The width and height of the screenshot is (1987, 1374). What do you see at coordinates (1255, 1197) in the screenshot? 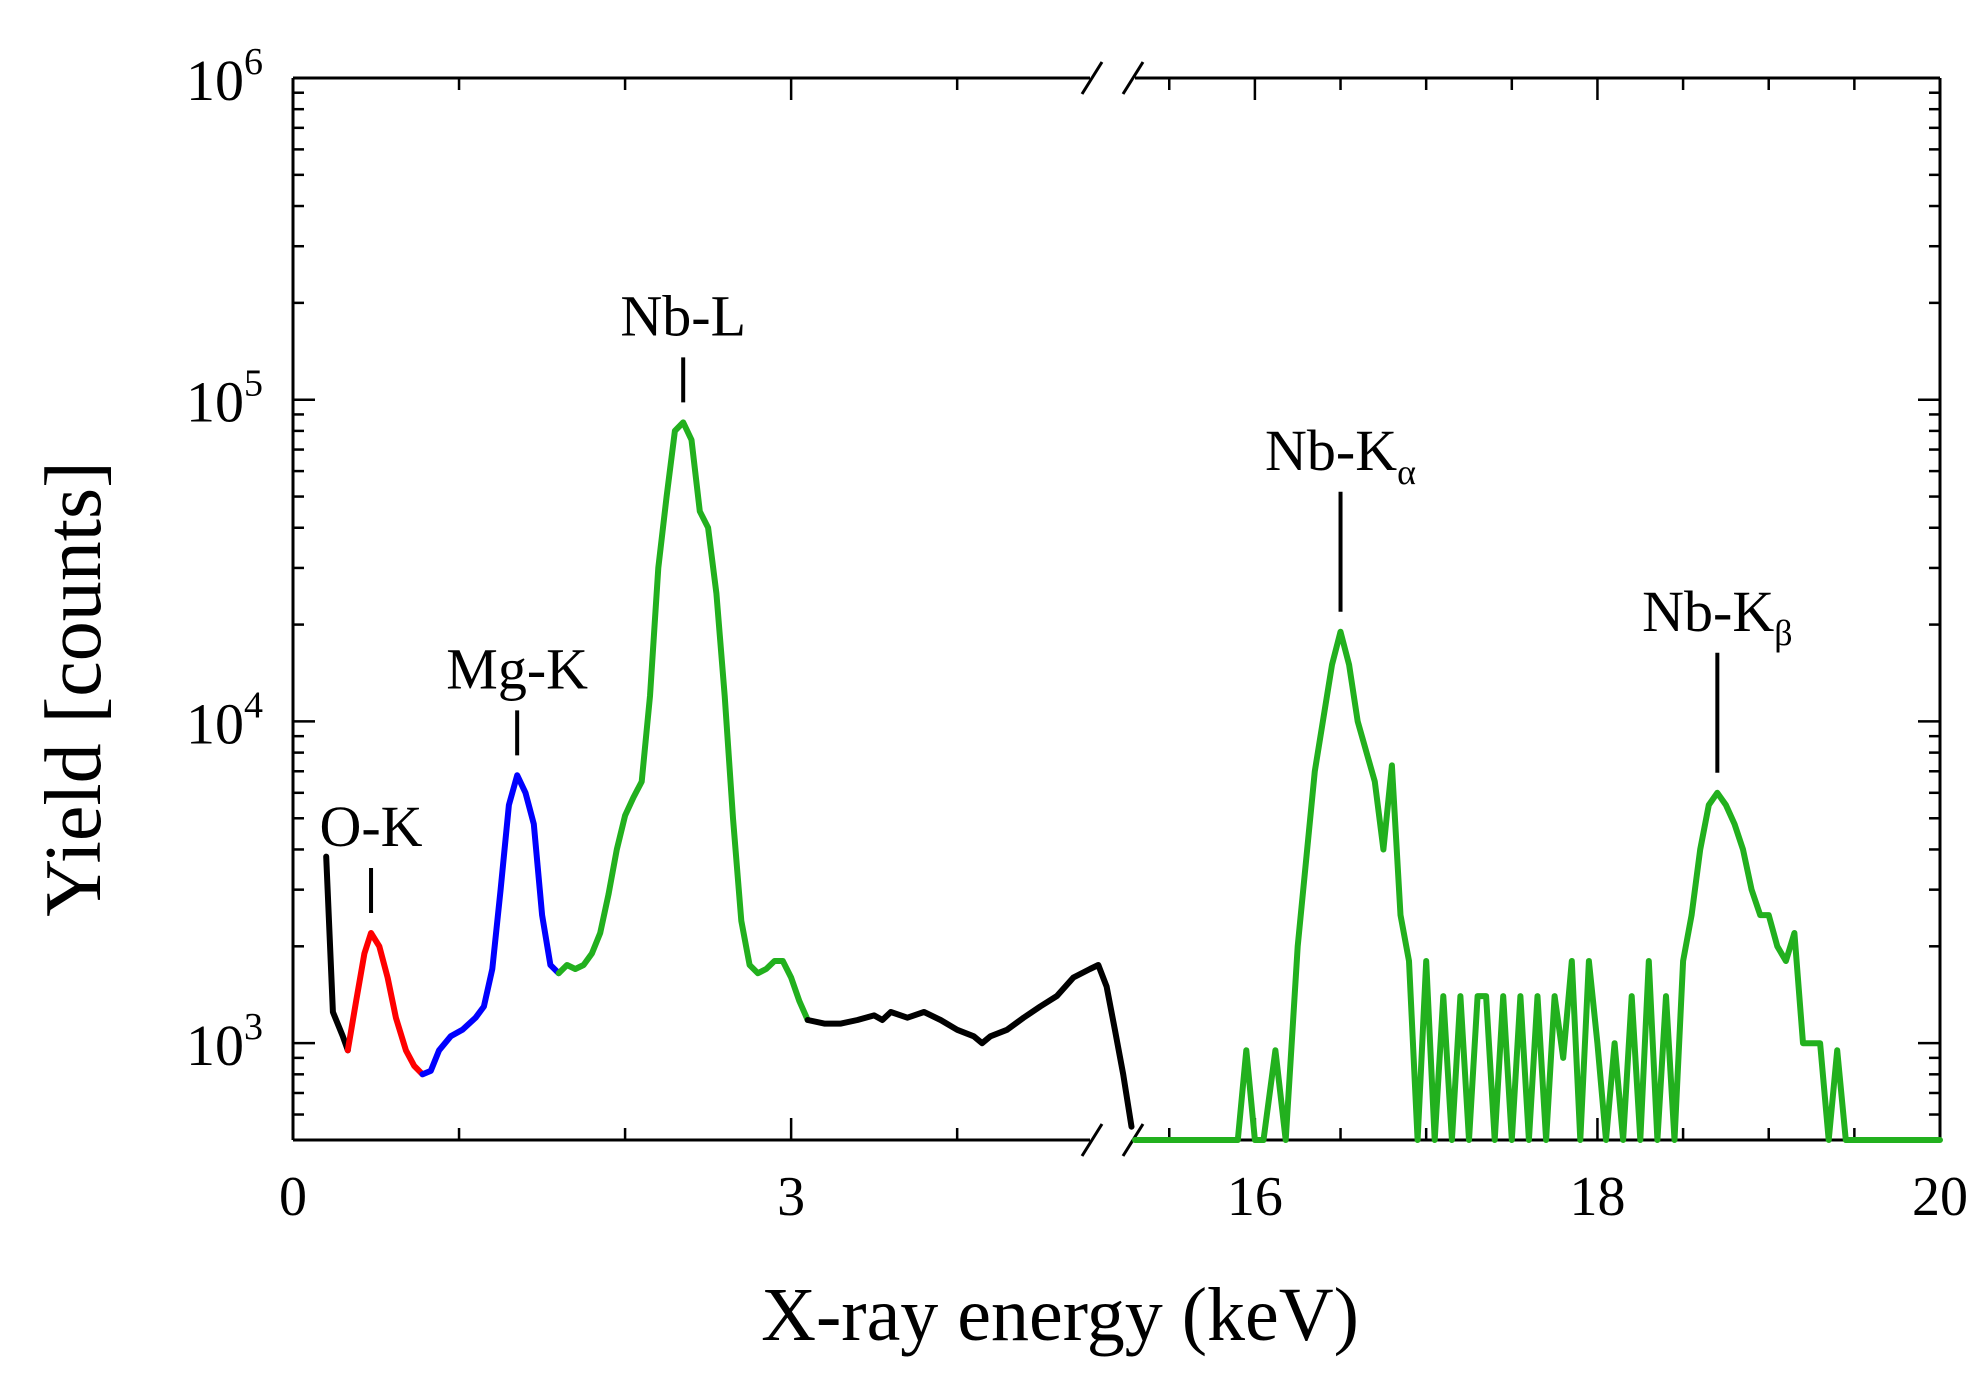
I see `x-tick-label: 16` at bounding box center [1255, 1197].